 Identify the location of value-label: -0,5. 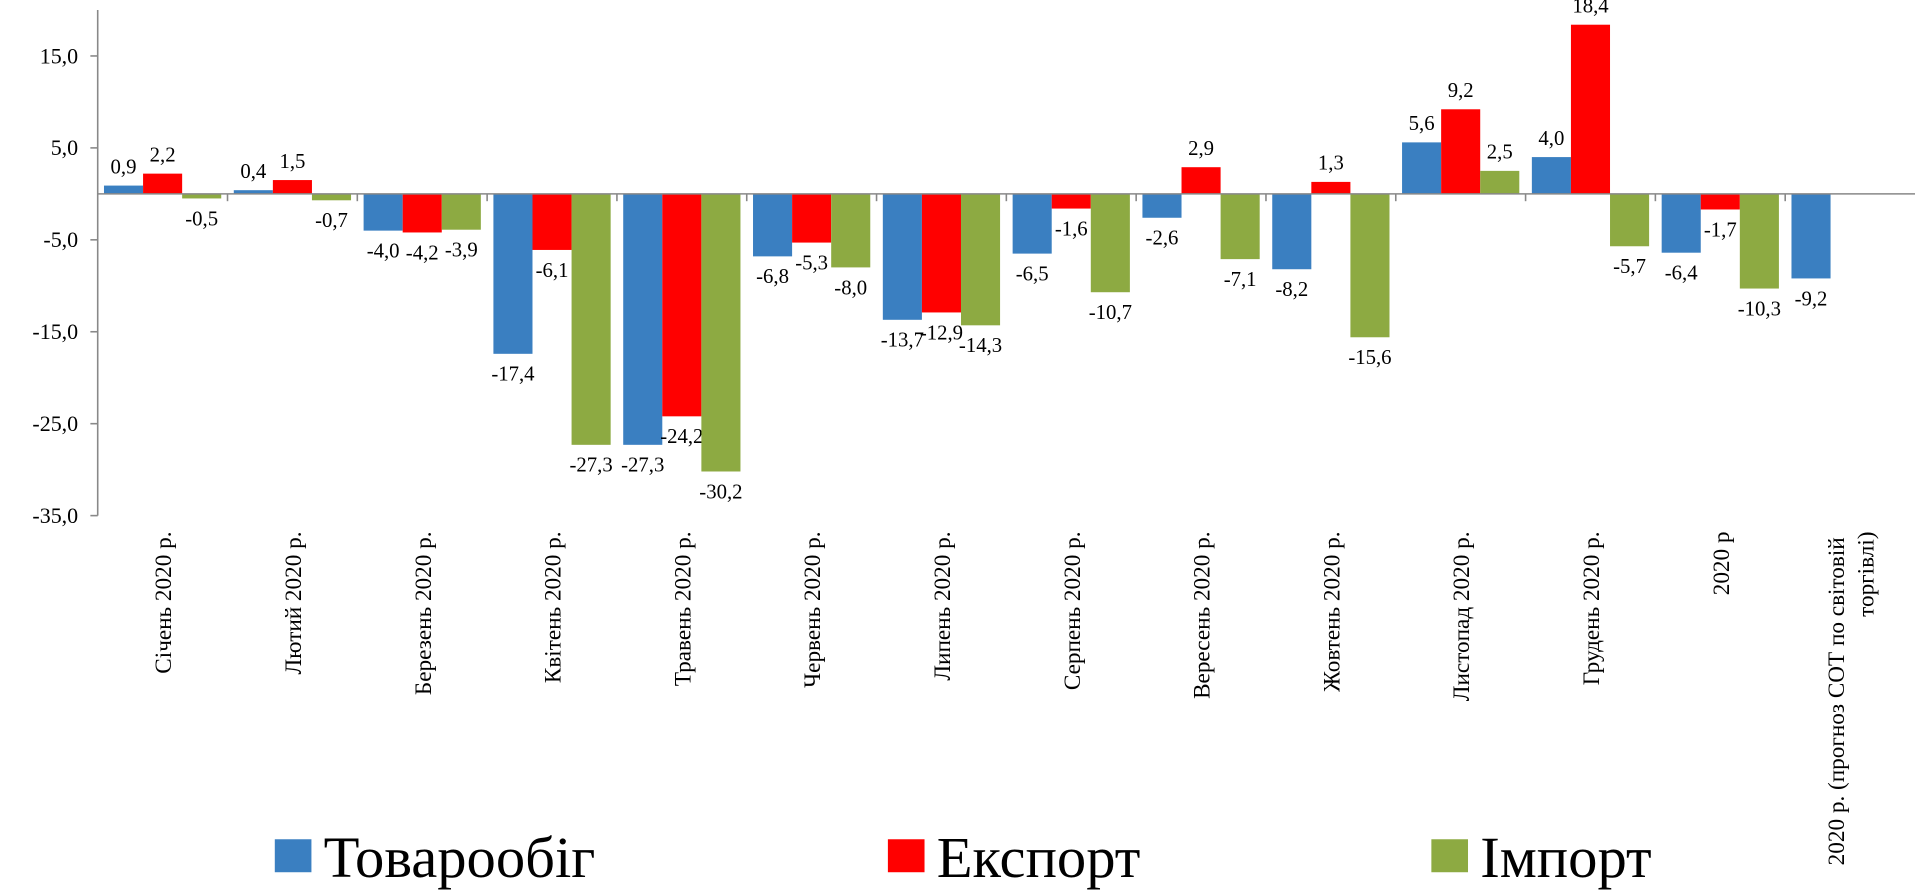
(201, 219).